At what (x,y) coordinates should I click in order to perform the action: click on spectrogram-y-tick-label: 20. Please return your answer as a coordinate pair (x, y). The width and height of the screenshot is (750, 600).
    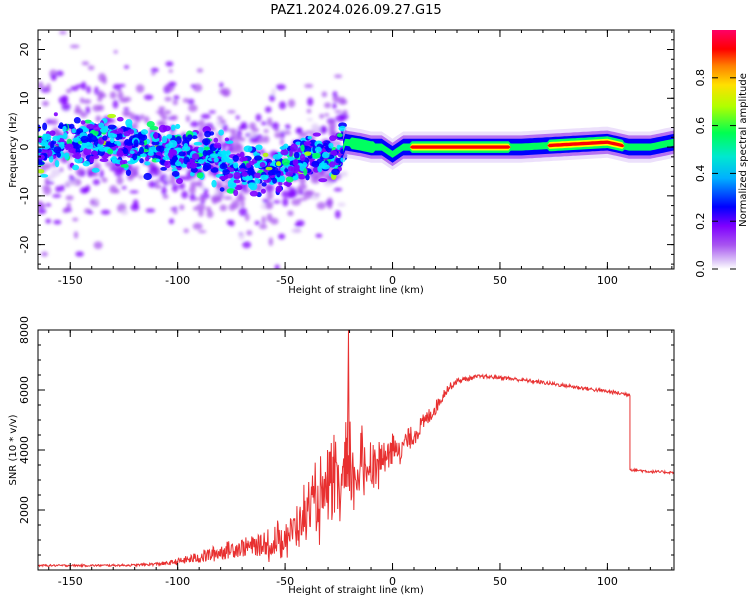
    Looking at the image, I should click on (24, 50).